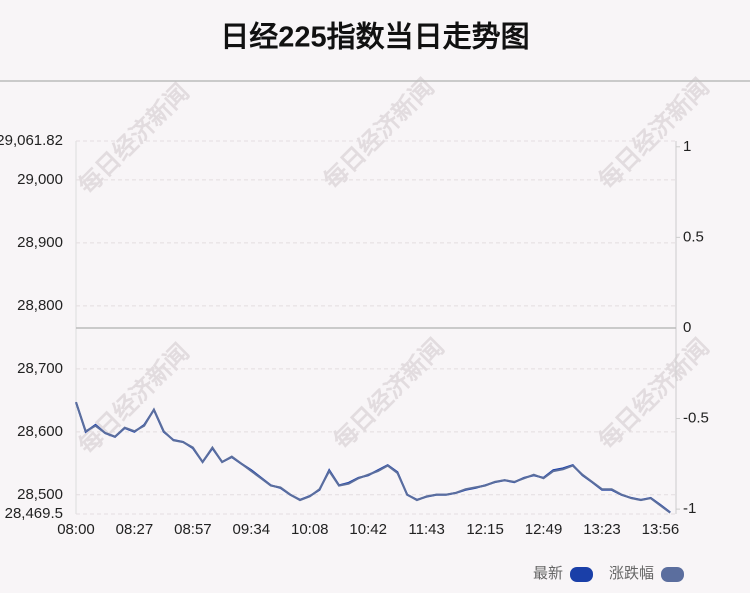  Describe the element at coordinates (661, 529) in the screenshot. I see `x-tick-label: 13:56` at that location.